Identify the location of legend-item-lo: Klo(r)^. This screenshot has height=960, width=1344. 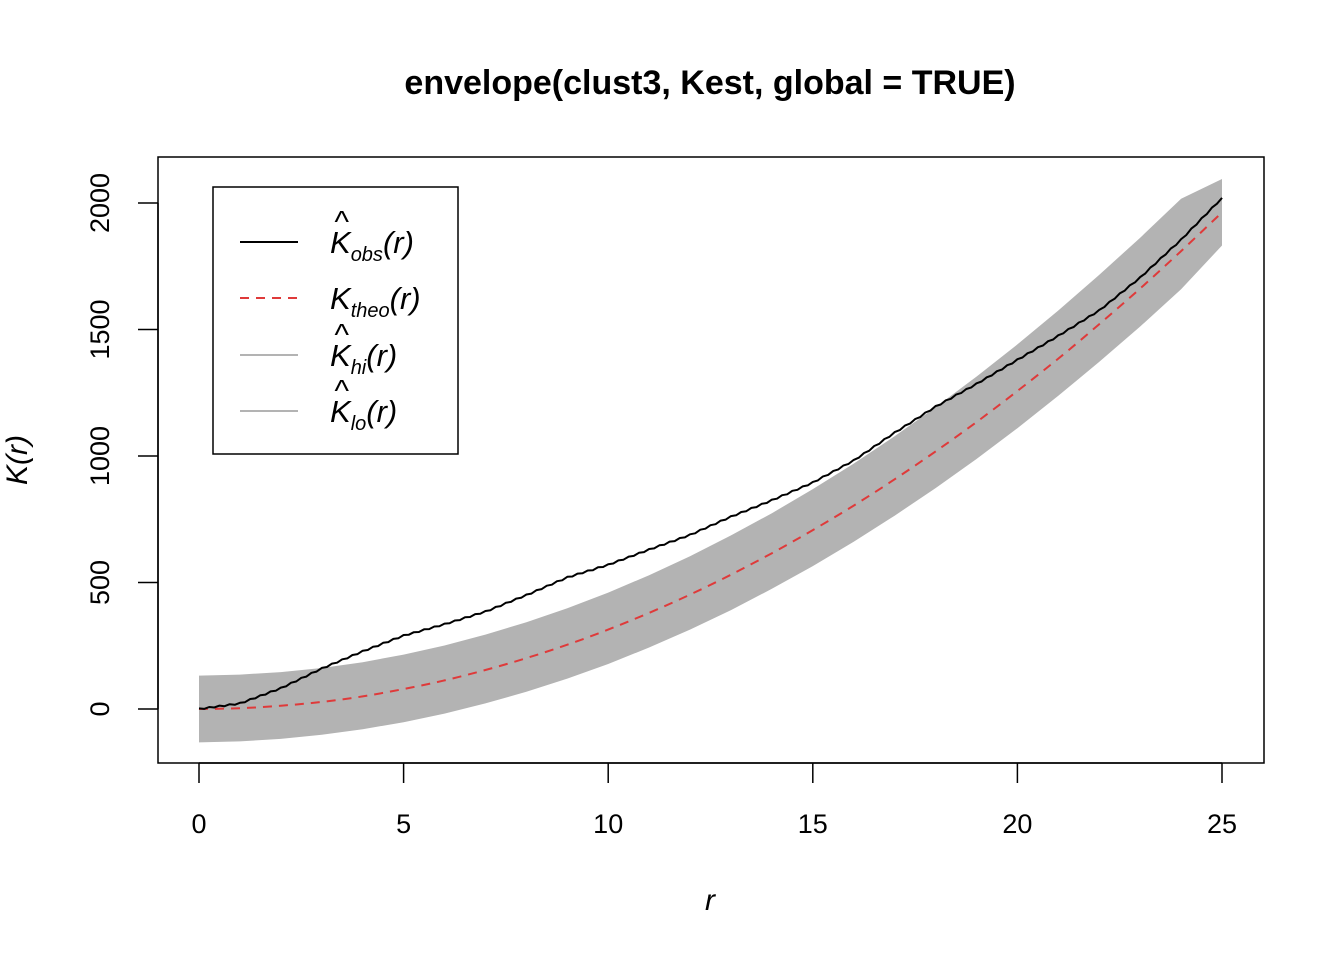
(318, 404).